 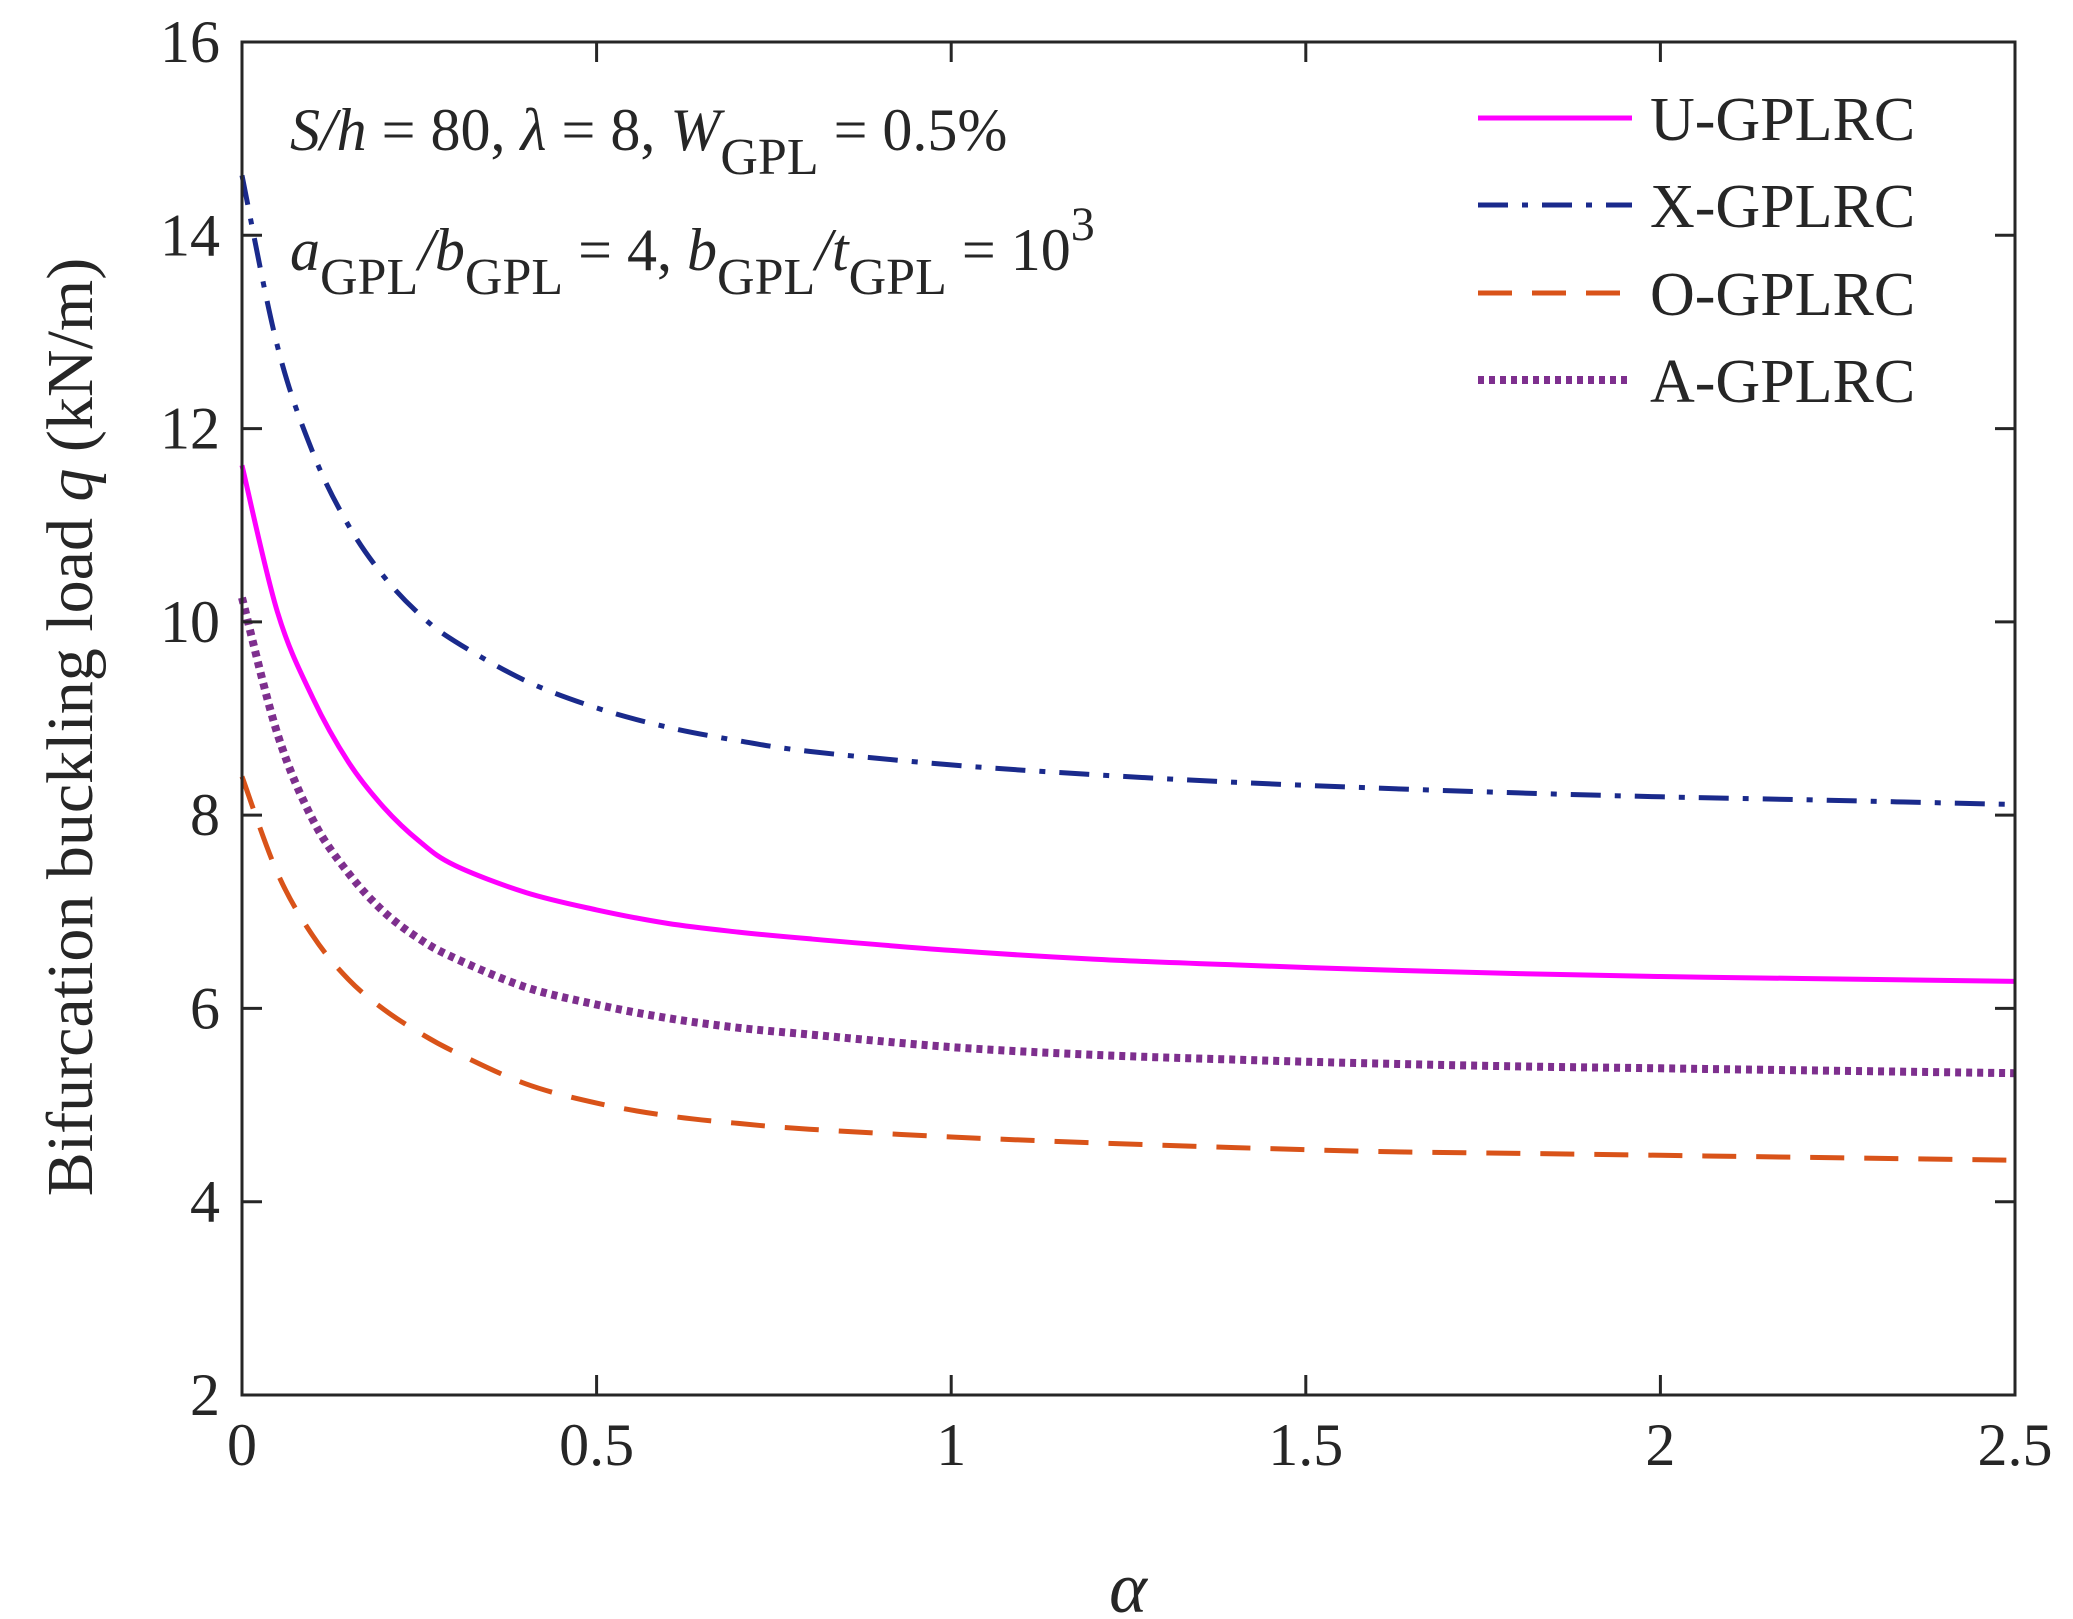 What do you see at coordinates (242, 1445) in the screenshot?
I see `x-tick-label: 0` at bounding box center [242, 1445].